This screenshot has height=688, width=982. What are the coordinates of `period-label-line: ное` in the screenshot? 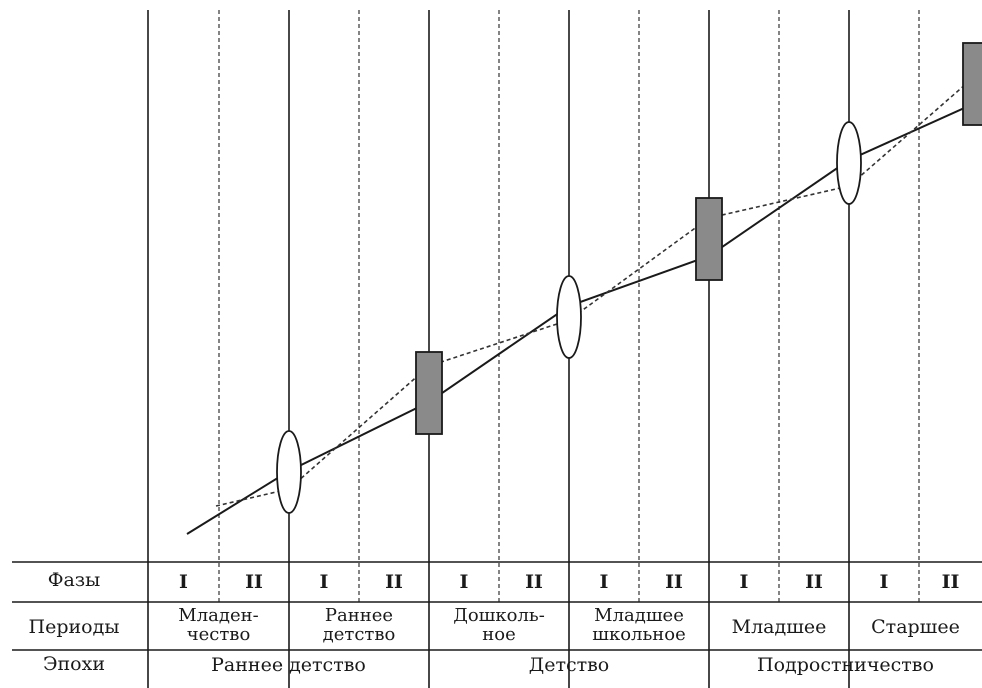 It's located at (499, 634).